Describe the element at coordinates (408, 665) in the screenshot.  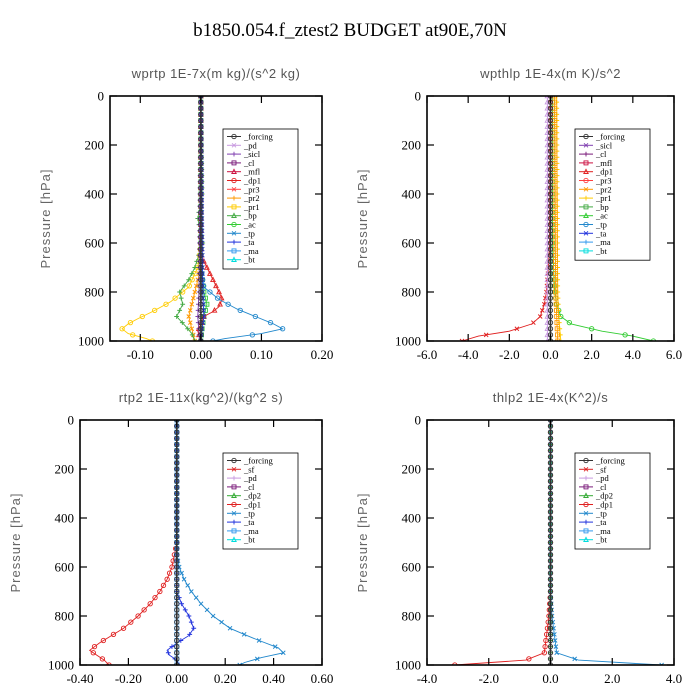
I see `y-tick-label: 1000` at that location.